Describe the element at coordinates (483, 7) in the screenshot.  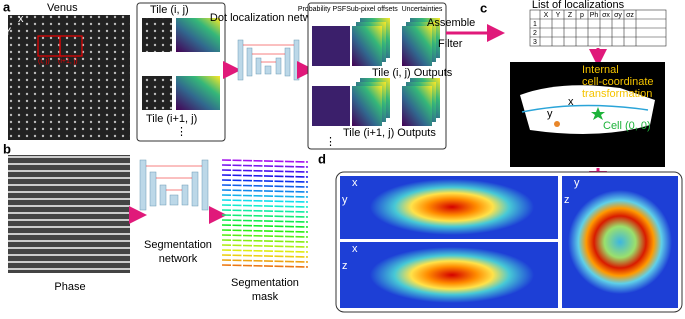
I see `panel-letter: c` at that location.